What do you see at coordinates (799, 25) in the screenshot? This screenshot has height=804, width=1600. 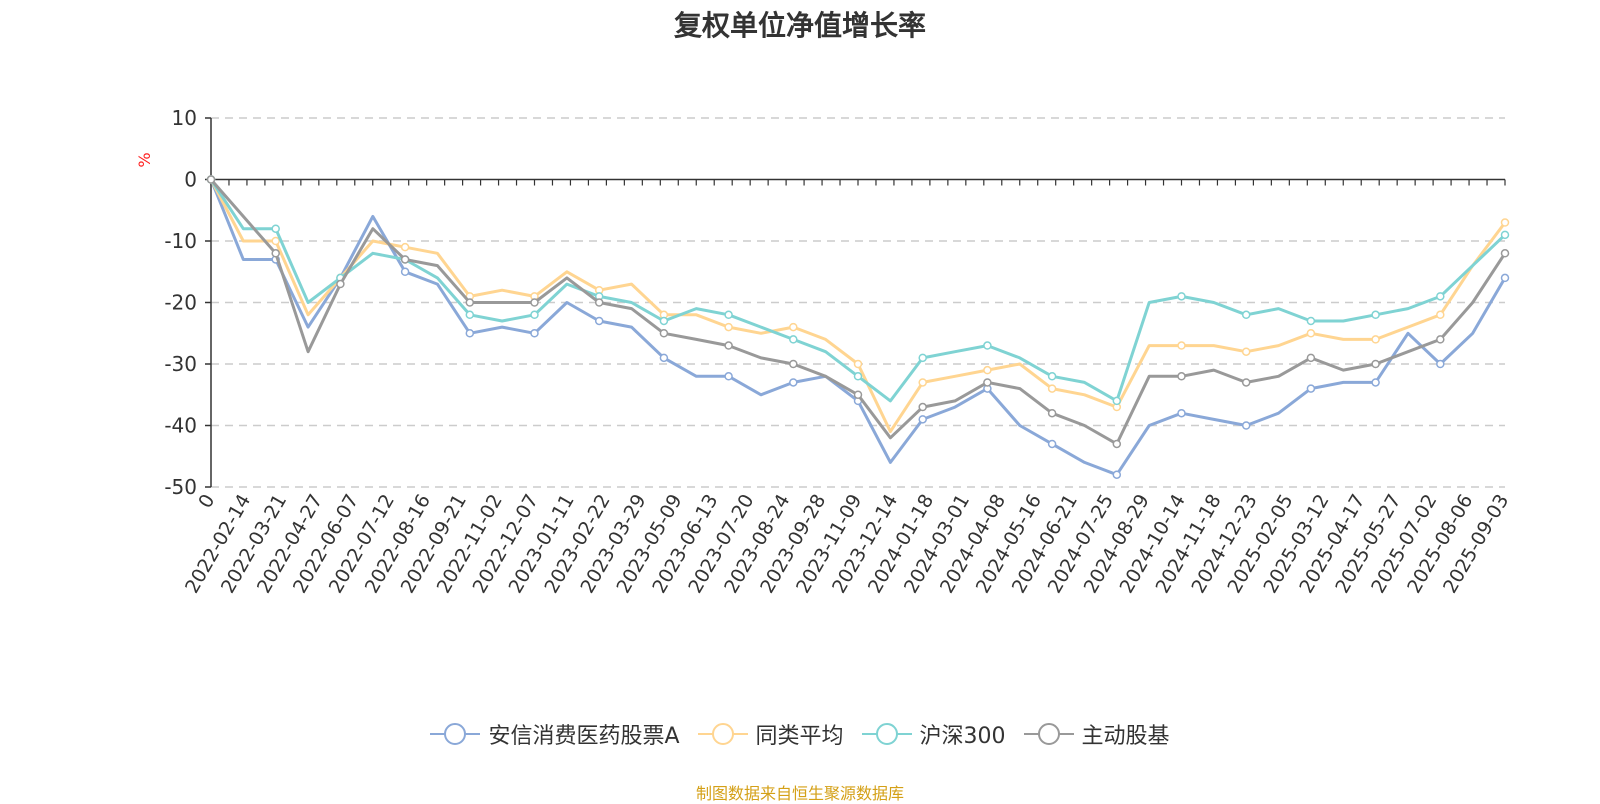 I see `chart-title: 复权单位净值增长率` at bounding box center [799, 25].